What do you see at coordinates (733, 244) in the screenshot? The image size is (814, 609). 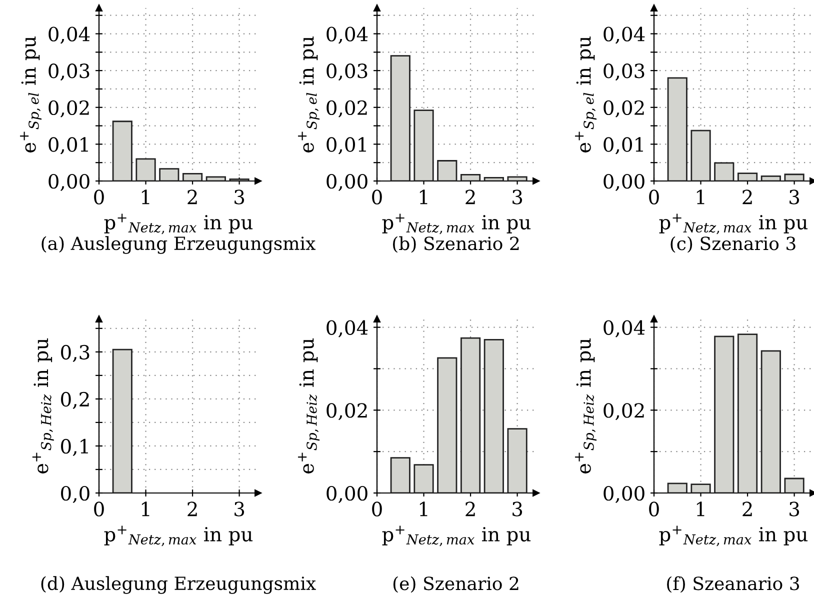 I see `text: (c) Szenario 3` at bounding box center [733, 244].